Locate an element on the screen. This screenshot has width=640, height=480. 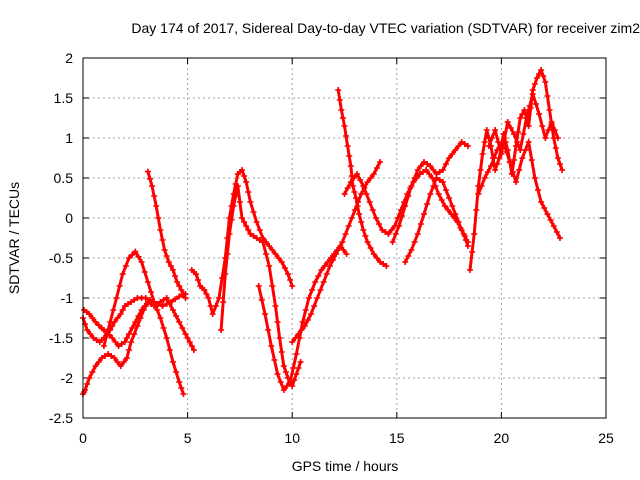
y-tick-label: -0.5 is located at coordinates (61, 258).